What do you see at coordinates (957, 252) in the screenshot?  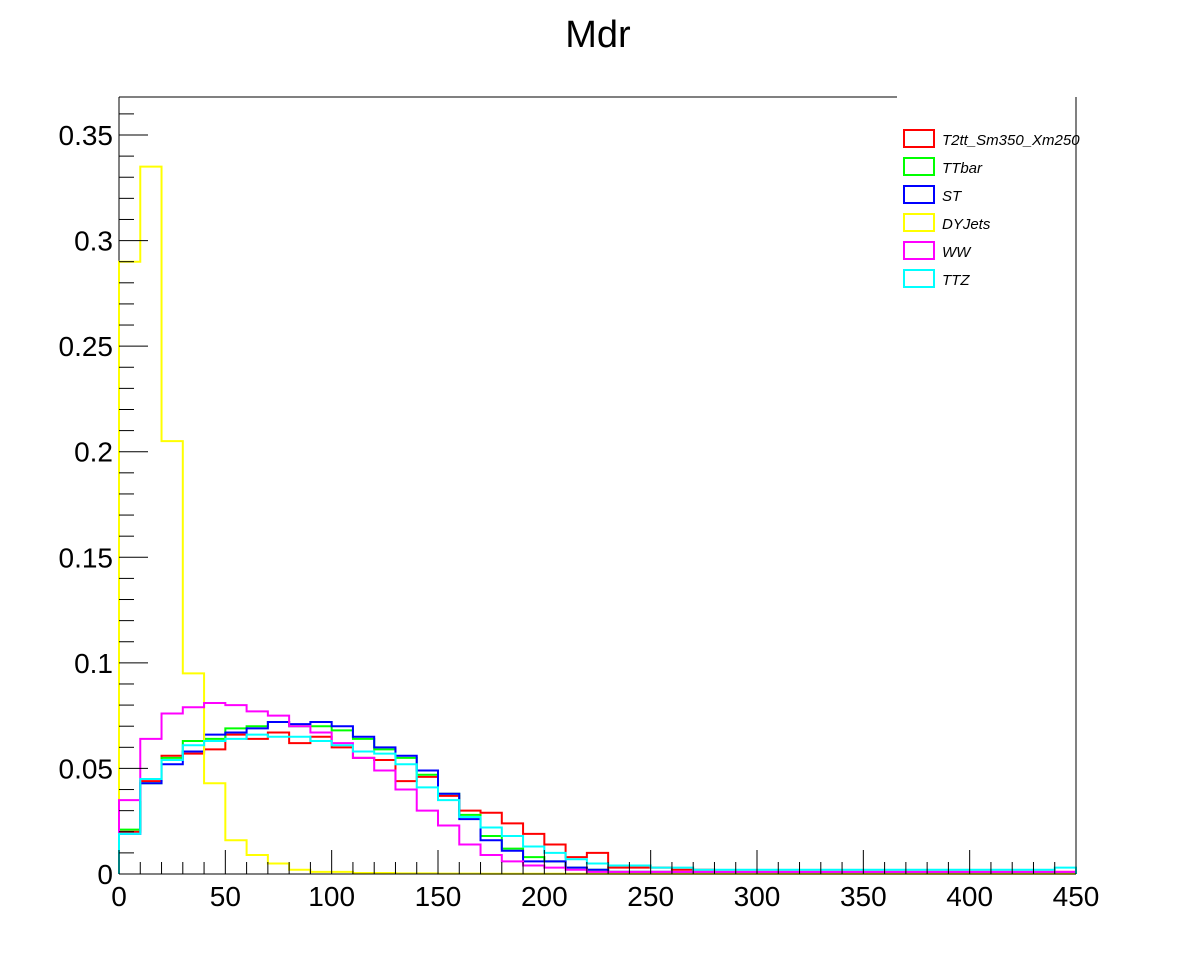 I see `legend-label: WW` at bounding box center [957, 252].